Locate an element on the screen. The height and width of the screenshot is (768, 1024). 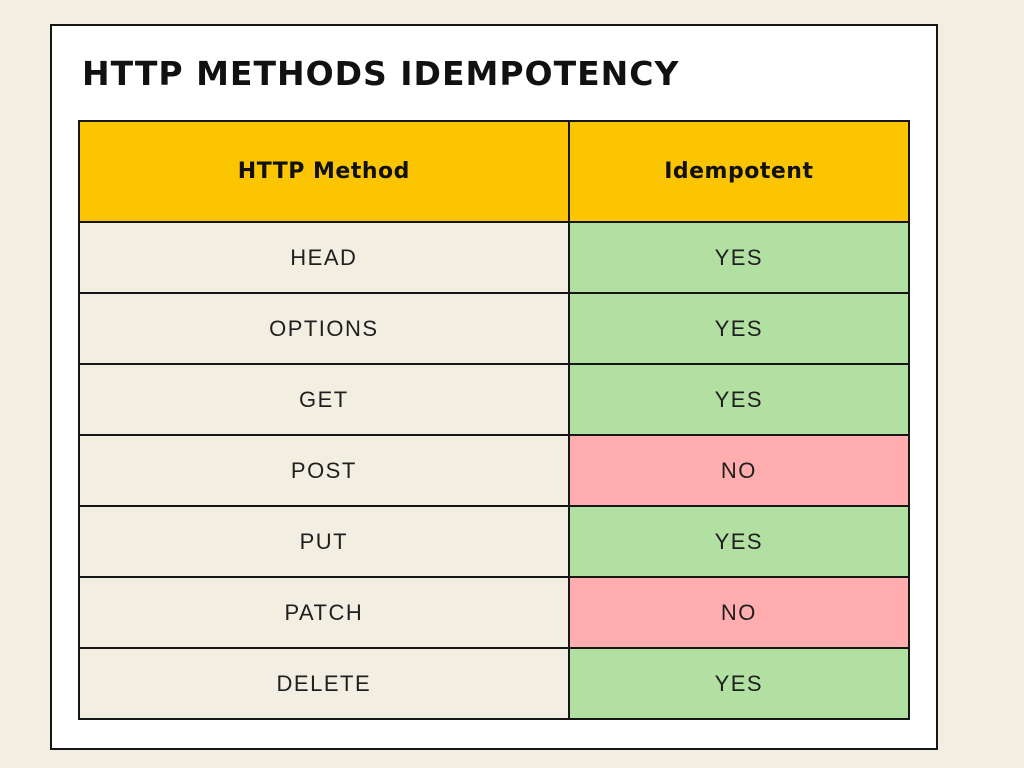
method-cell: POST is located at coordinates (324, 470).